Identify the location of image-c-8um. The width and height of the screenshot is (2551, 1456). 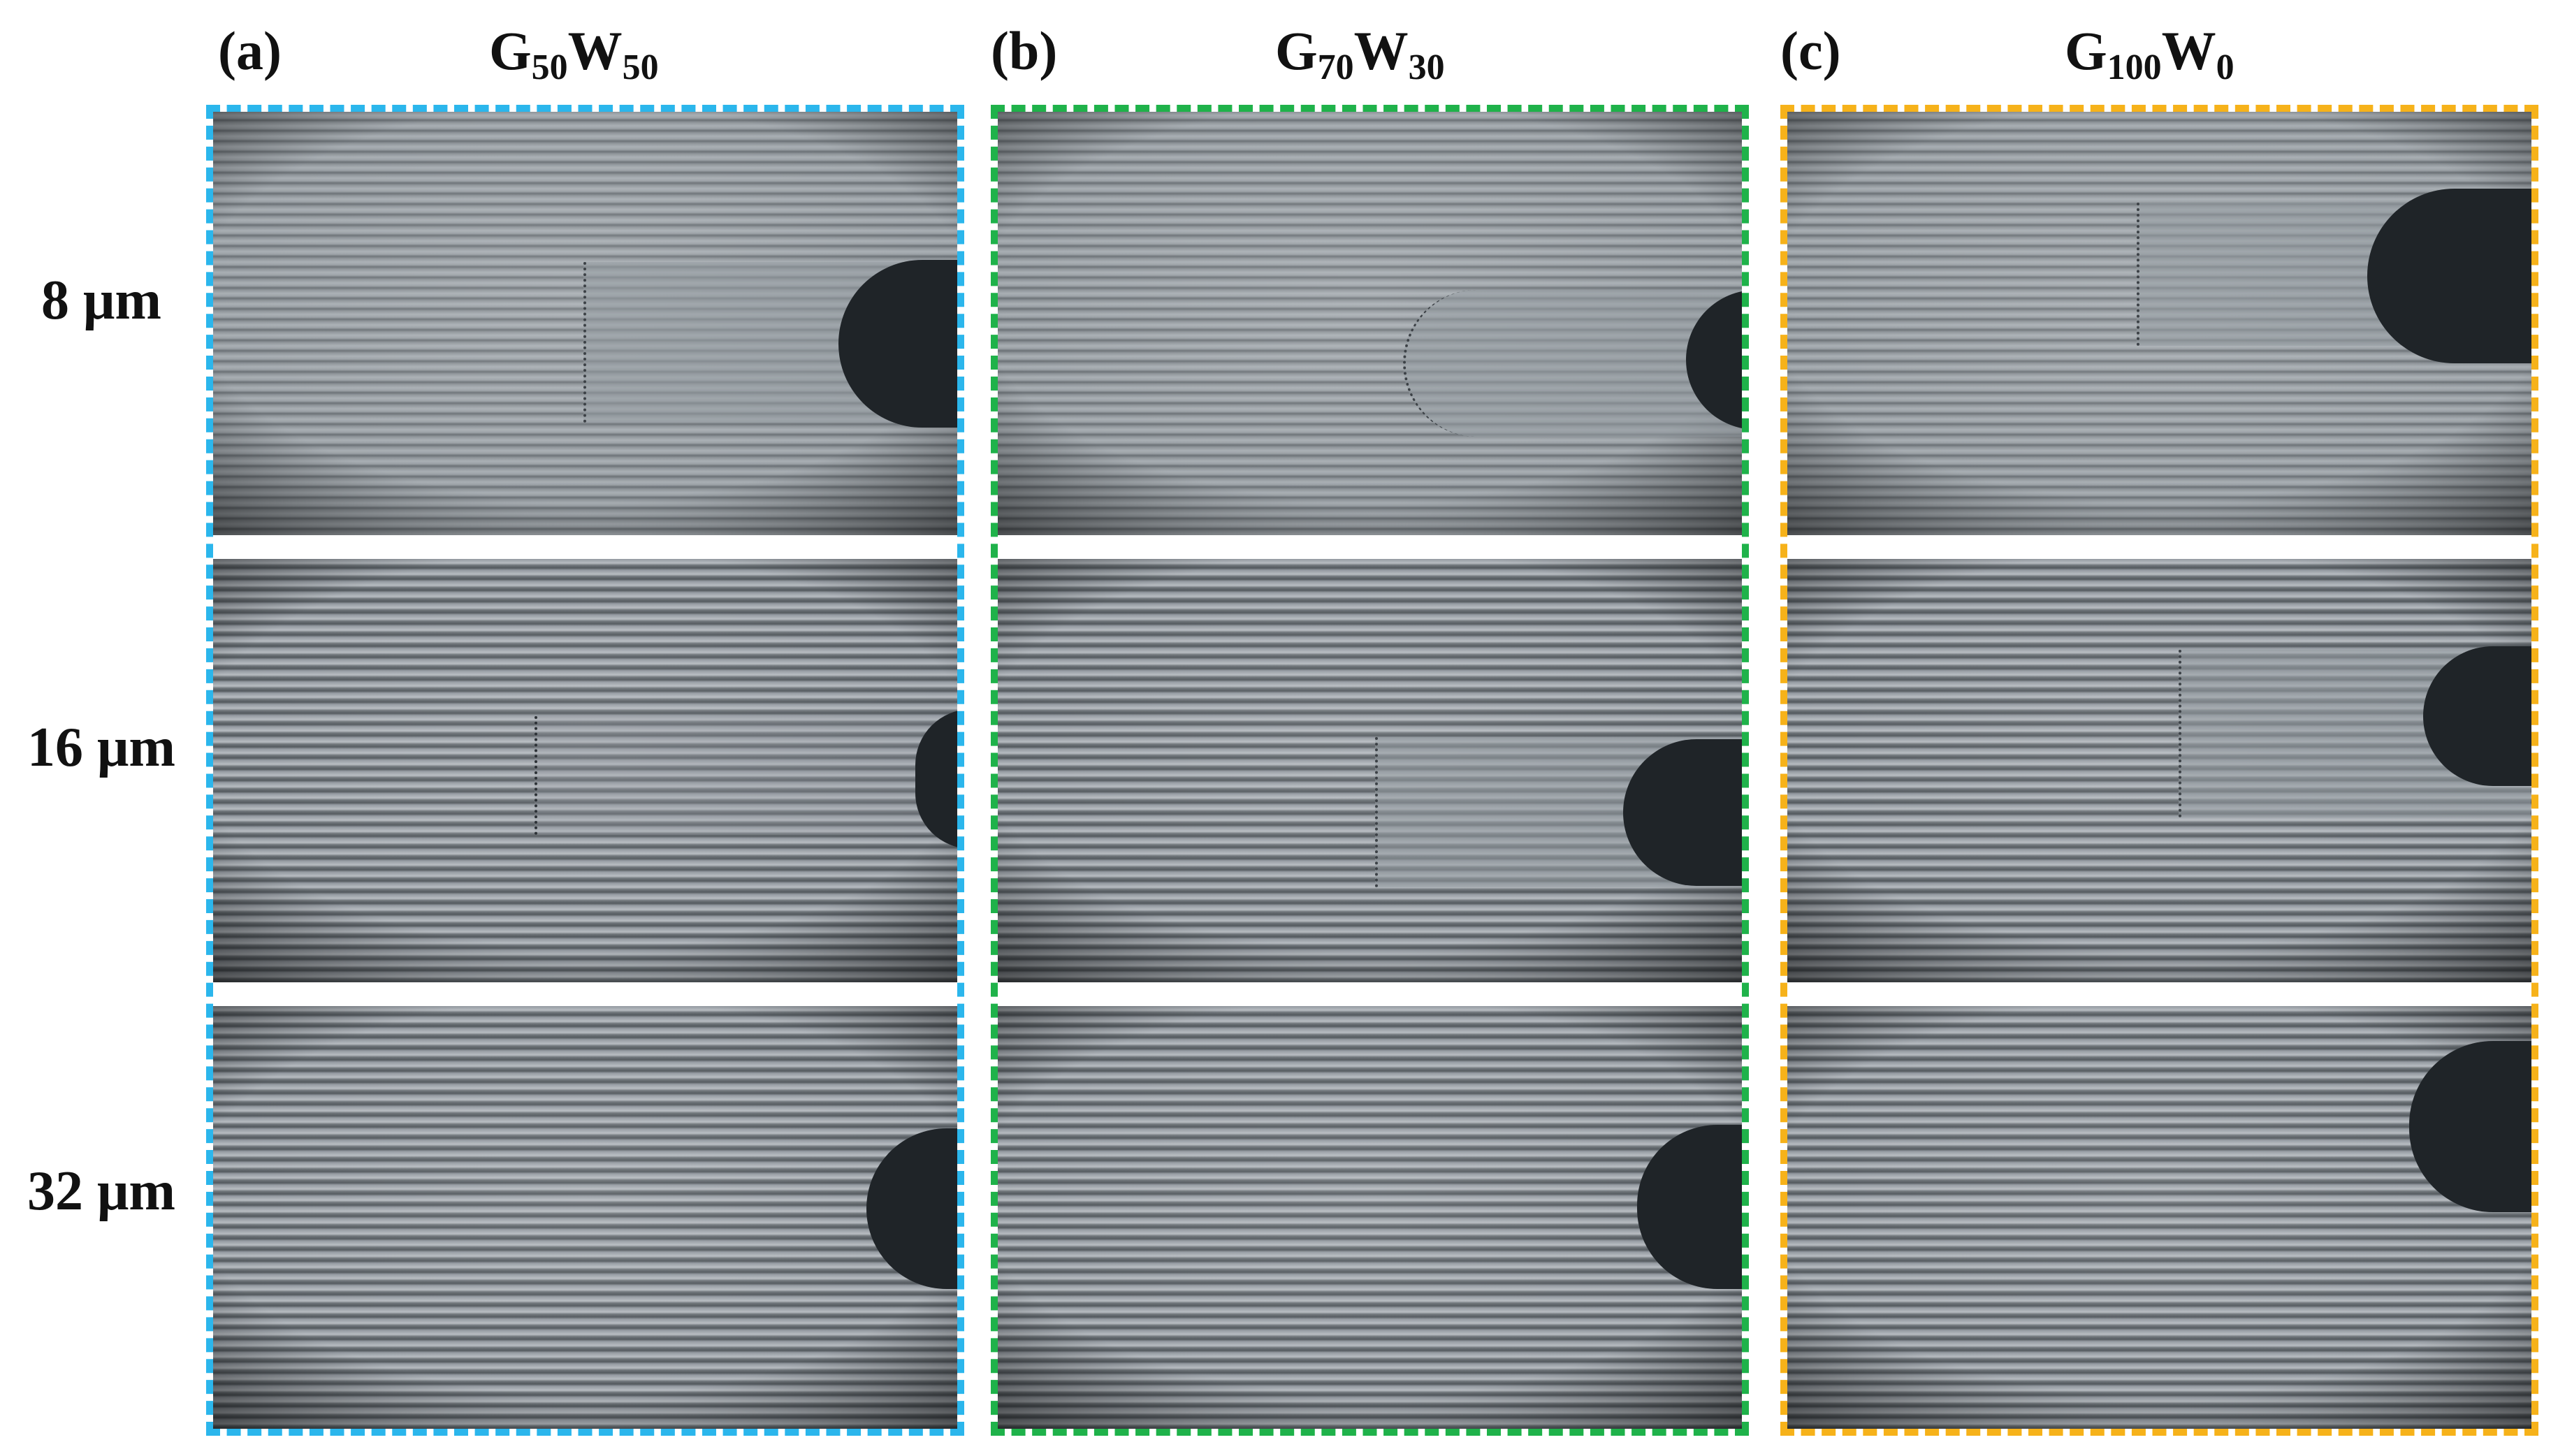
(2159, 323).